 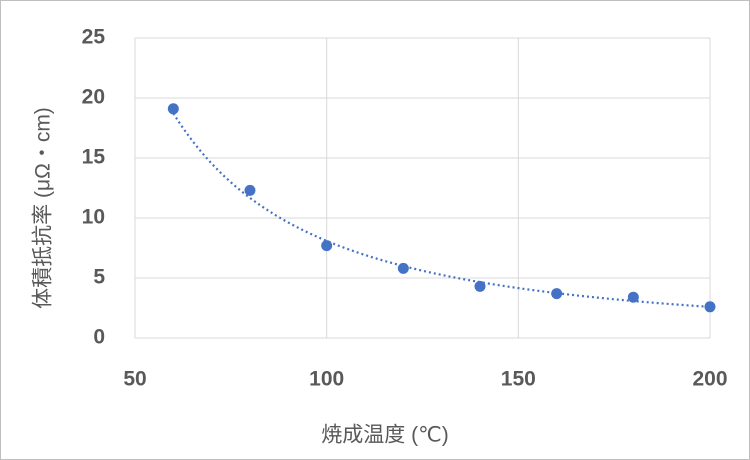 I want to click on x-tick-label: 100, so click(x=326, y=379).